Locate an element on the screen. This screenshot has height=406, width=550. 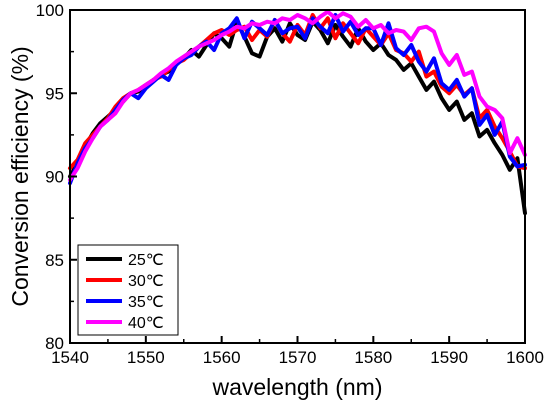
x-axis-title: wavelength (nm) is located at coordinates (296, 387).